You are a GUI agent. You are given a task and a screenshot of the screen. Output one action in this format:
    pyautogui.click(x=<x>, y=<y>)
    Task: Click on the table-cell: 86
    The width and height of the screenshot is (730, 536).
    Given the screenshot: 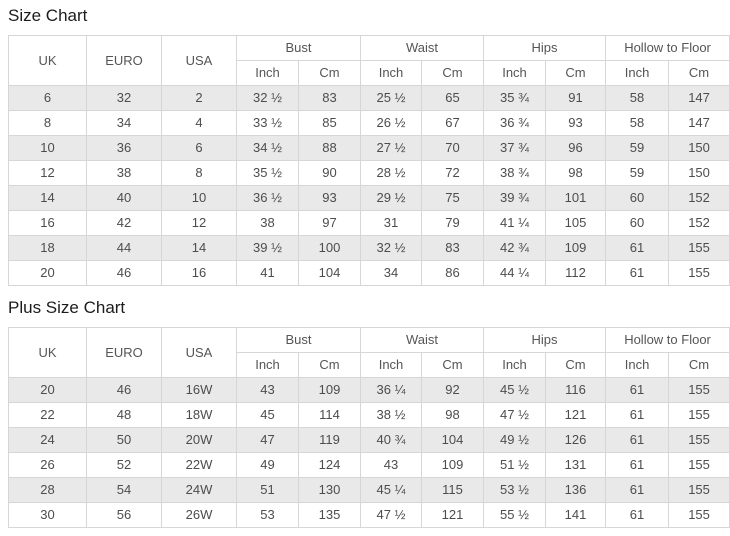 What is the action you would take?
    pyautogui.click(x=453, y=273)
    